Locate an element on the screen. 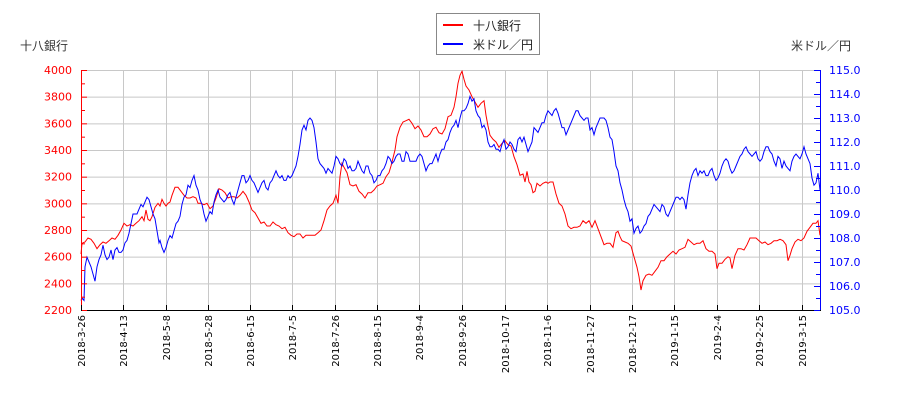 The height and width of the screenshot is (400, 900). legend-item-usdjpy: 米ドル／円 is located at coordinates (488, 44).